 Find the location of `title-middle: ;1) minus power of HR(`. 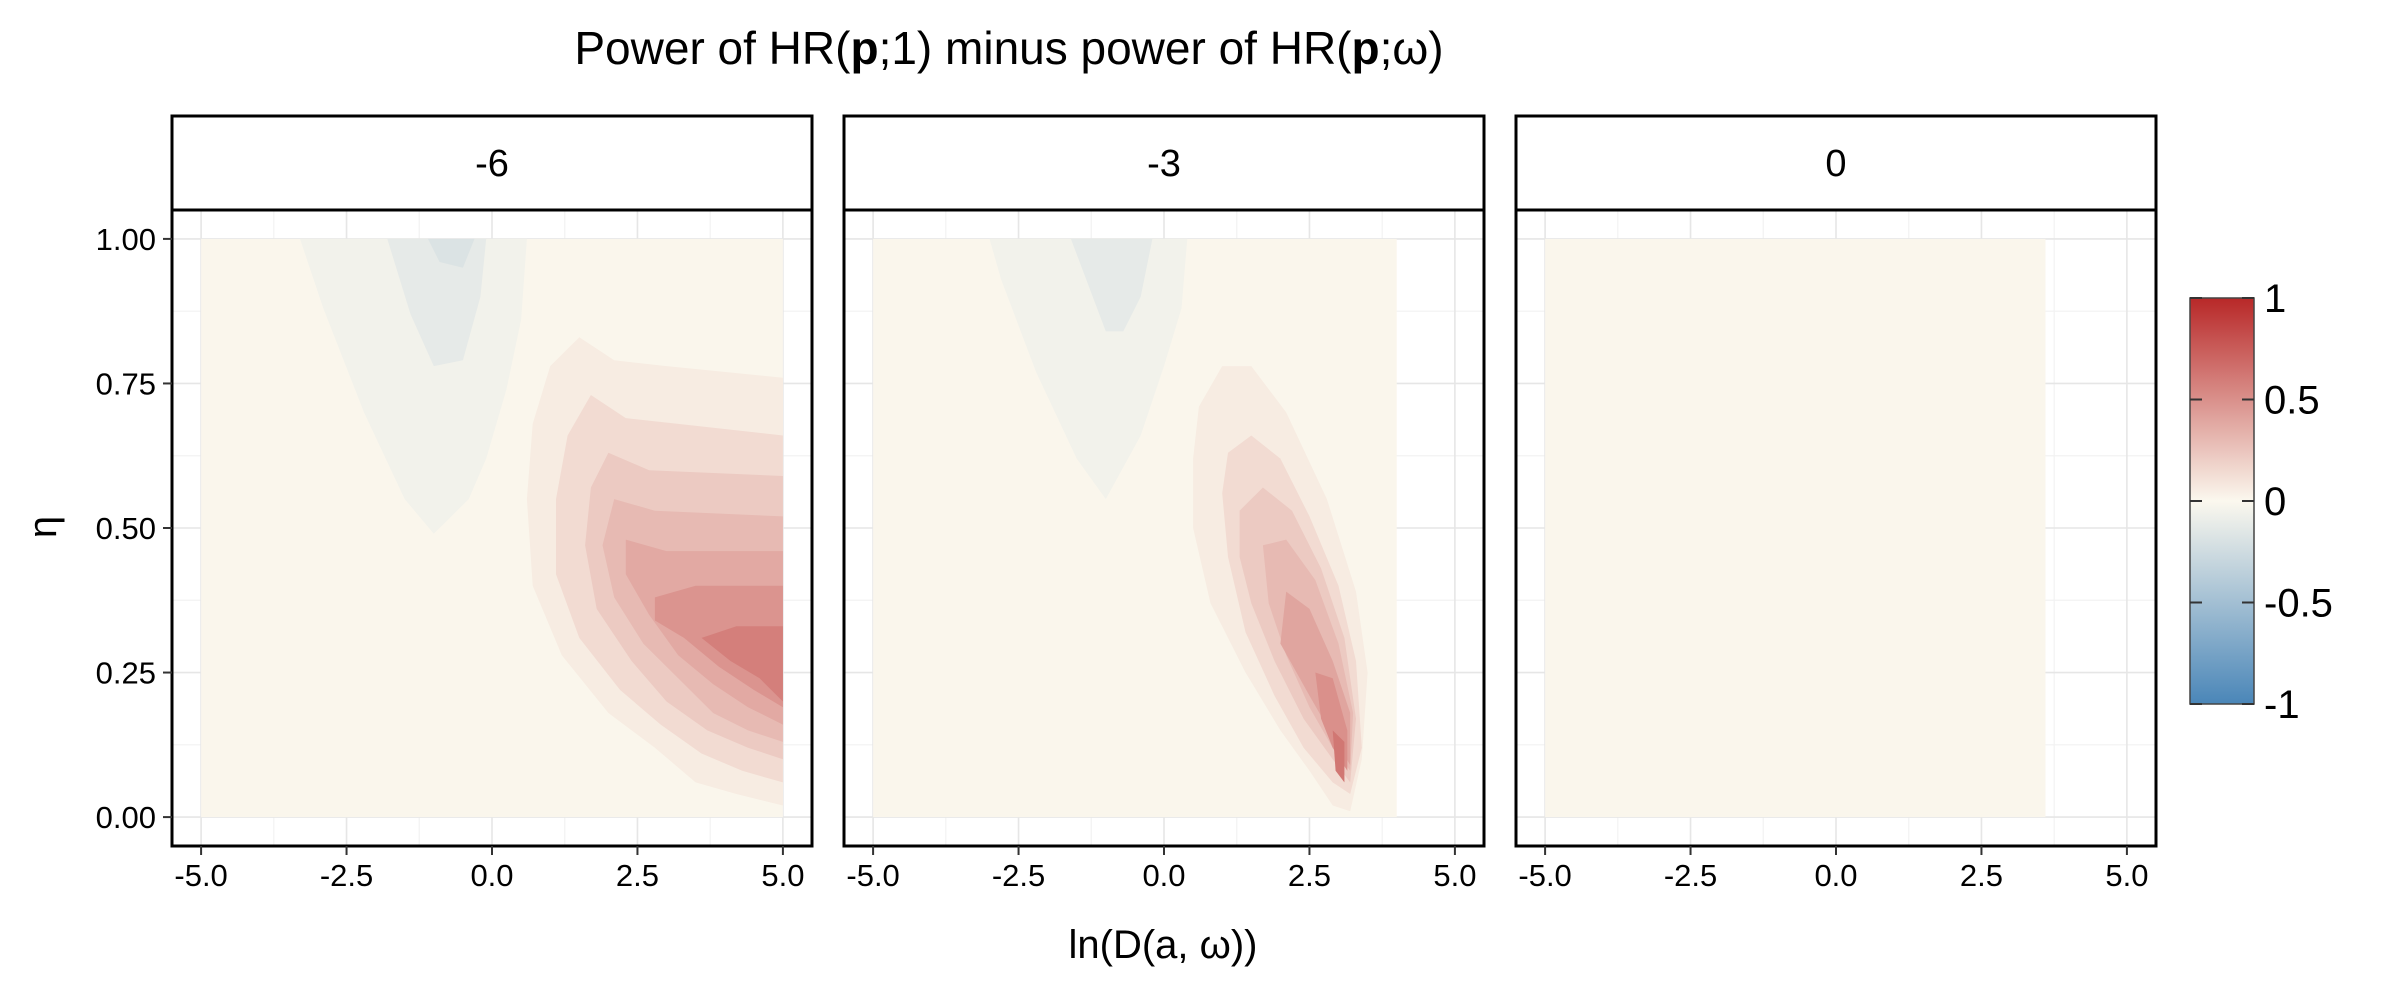

title-middle: ;1) minus power of HR( is located at coordinates (1116, 48).